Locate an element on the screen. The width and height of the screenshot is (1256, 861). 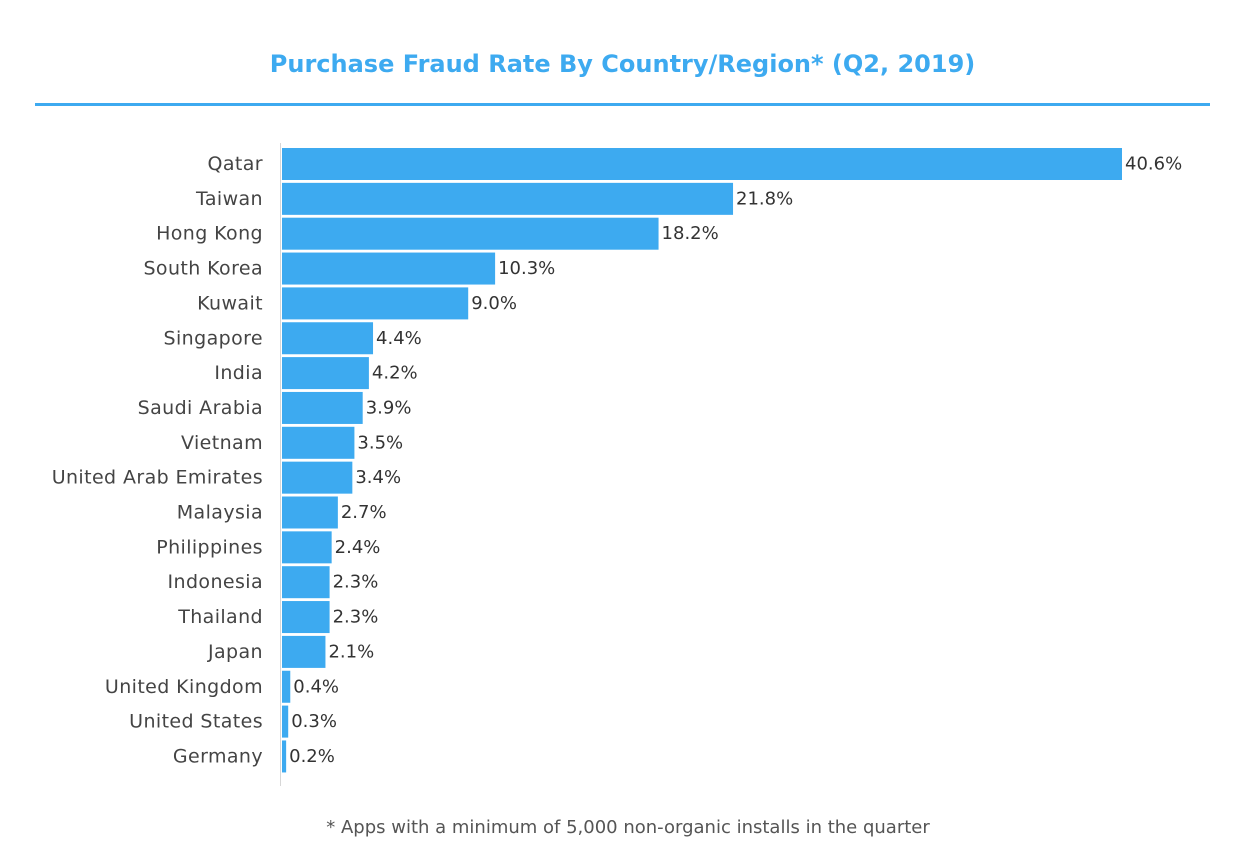
value-label-saudi-arabia: 3.9% is located at coordinates (389, 407).